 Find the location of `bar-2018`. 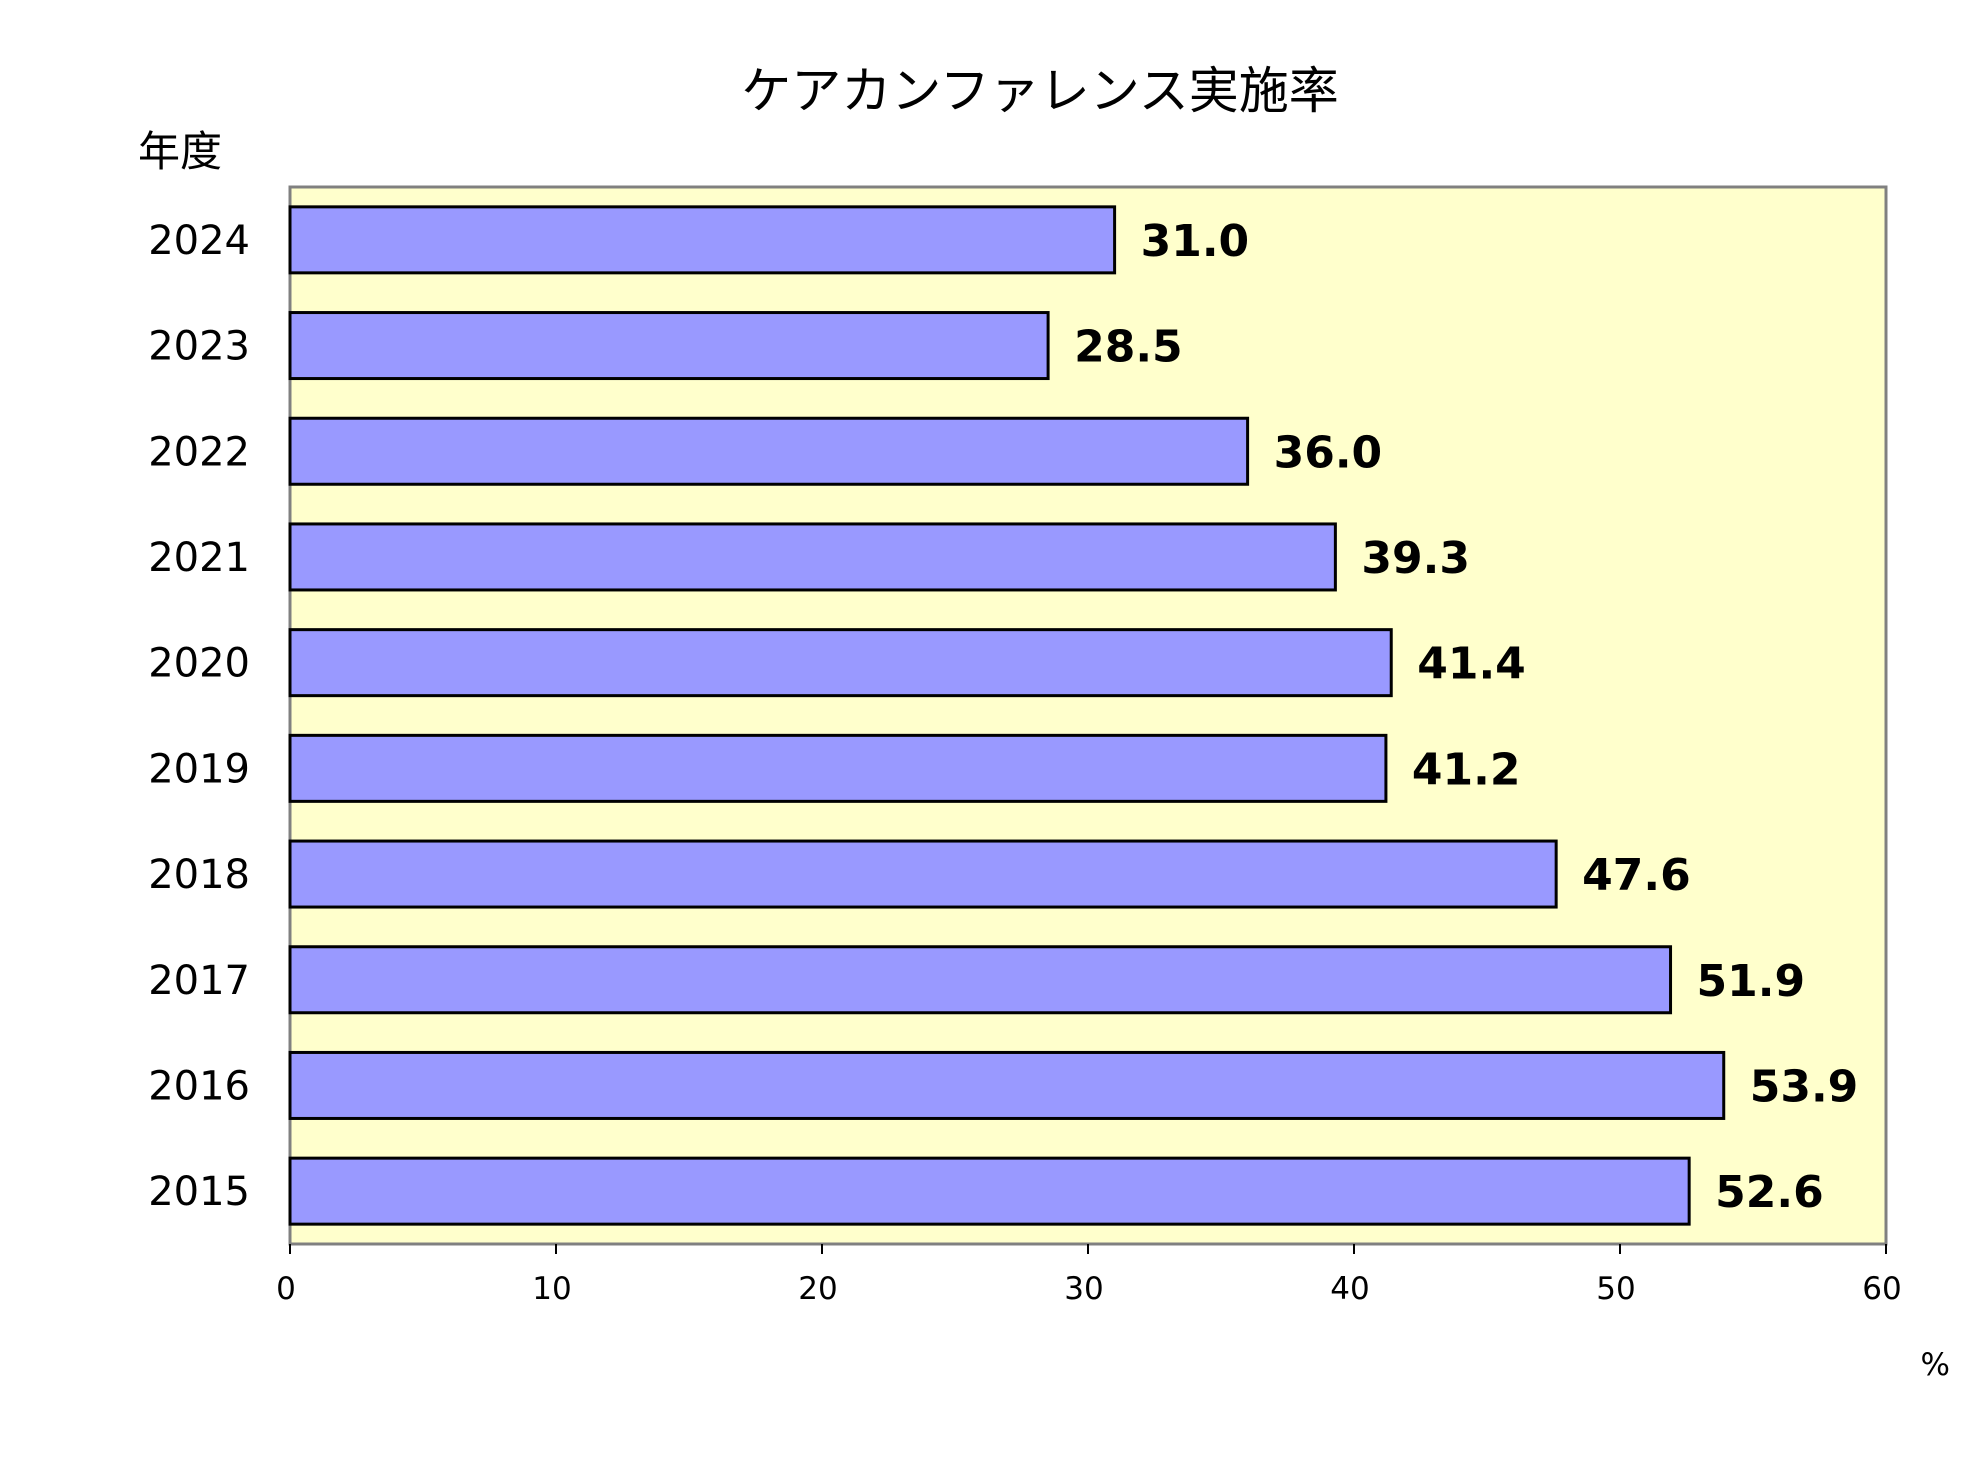

bar-2018 is located at coordinates (923, 874).